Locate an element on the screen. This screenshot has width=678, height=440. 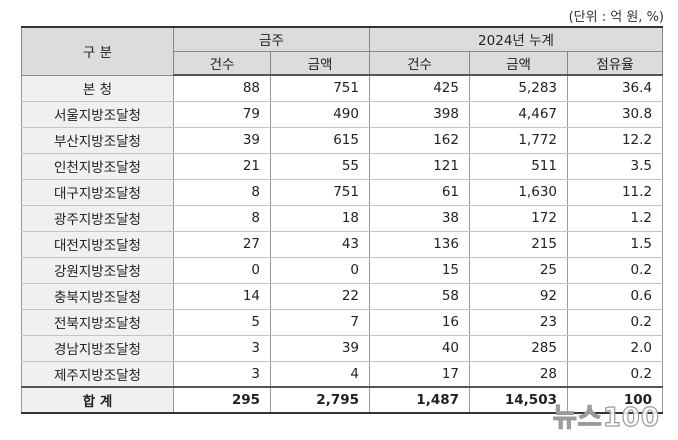
row-label: 서울지방조달청 is located at coordinates (97, 114).